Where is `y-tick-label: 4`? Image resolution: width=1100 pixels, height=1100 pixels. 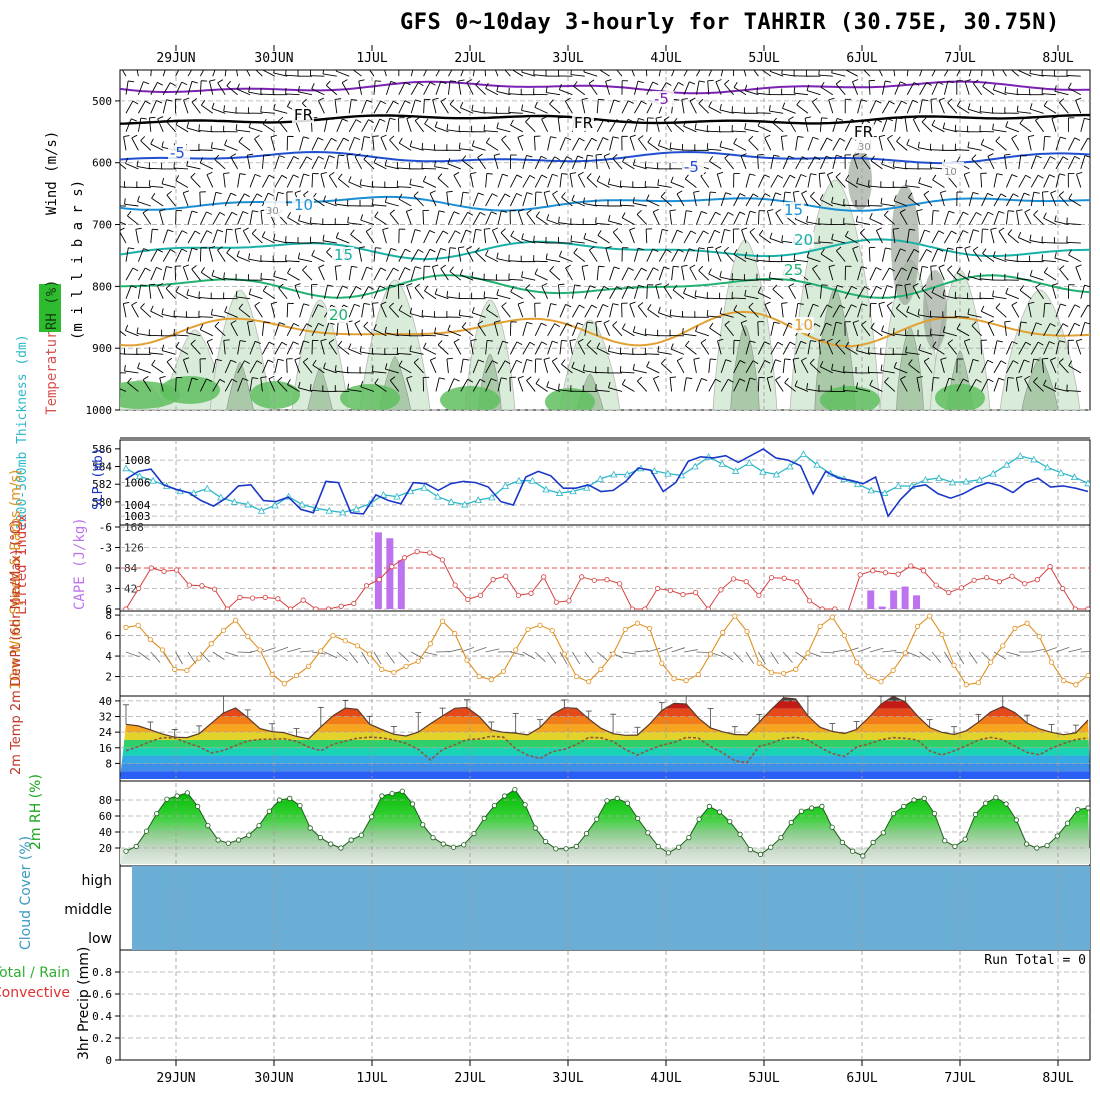 y-tick-label: 4 is located at coordinates (108, 656).